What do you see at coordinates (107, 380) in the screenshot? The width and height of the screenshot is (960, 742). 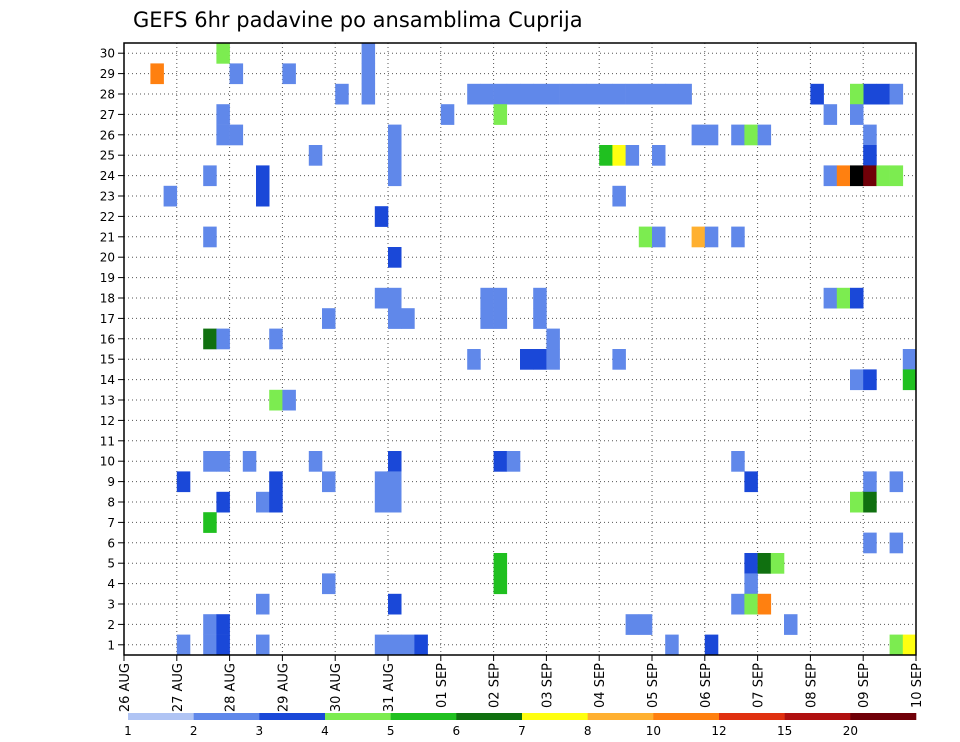 I see `y-tick-label: 14` at bounding box center [107, 380].